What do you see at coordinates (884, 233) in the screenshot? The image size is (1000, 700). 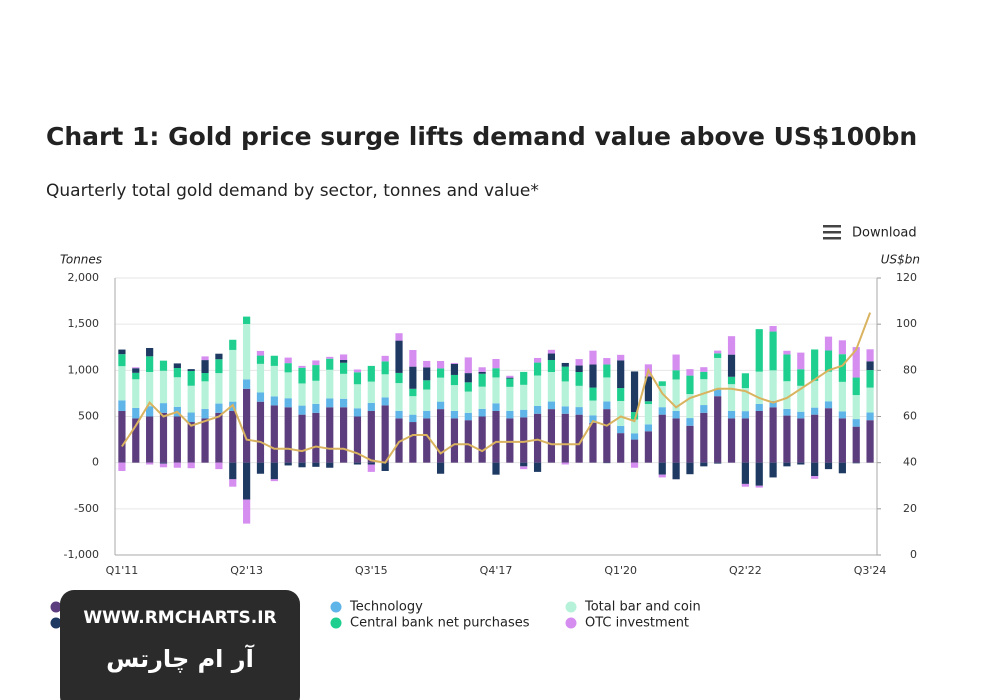 I see `download-label: Download` at bounding box center [884, 233].